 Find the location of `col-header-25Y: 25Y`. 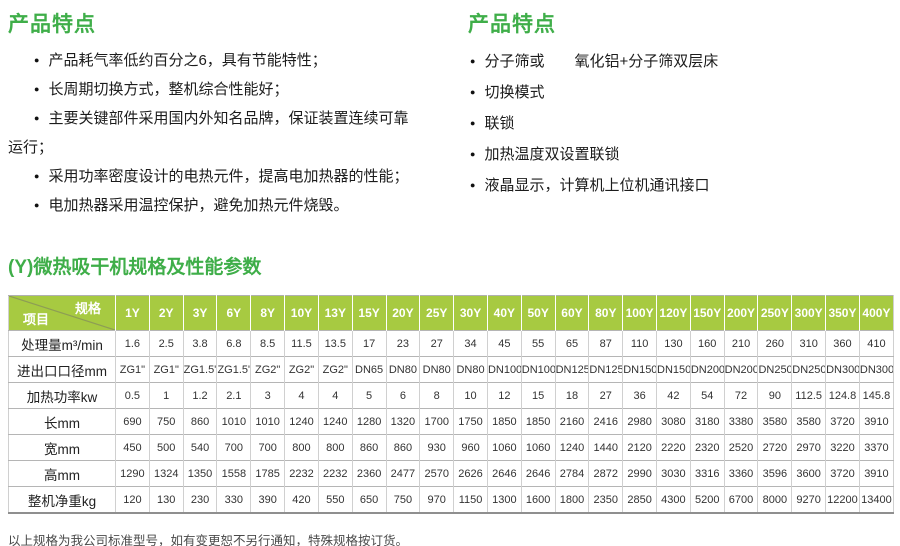

col-header-25Y: 25Y is located at coordinates (436, 313).